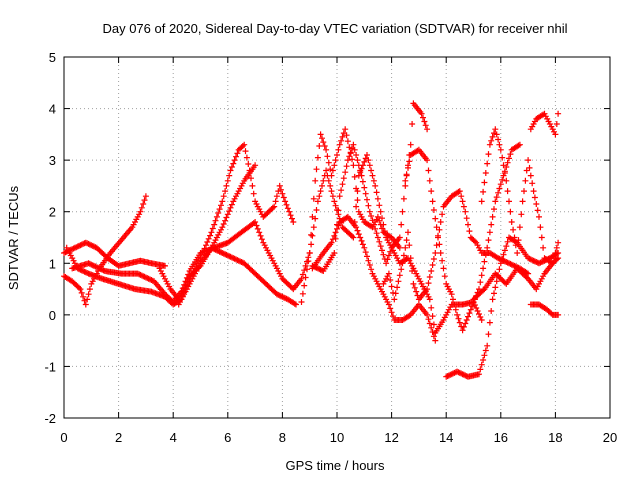 This screenshot has width=640, height=480. Describe the element at coordinates (173, 437) in the screenshot. I see `x-tick-label: 4` at that location.